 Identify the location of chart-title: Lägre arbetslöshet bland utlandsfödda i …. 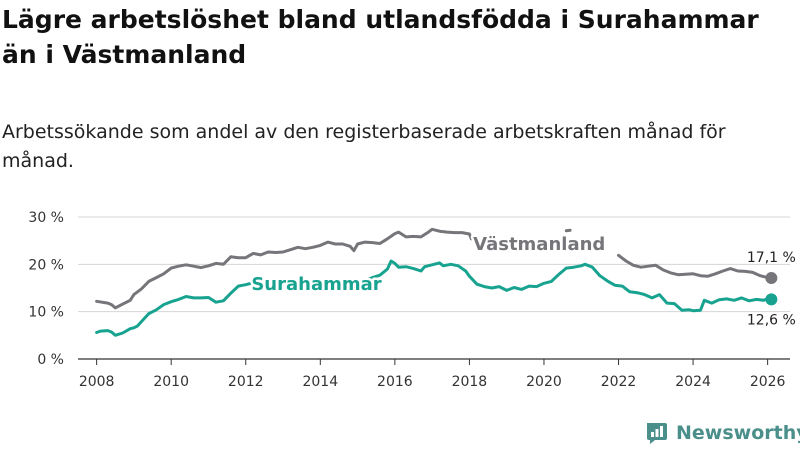
(380, 37).